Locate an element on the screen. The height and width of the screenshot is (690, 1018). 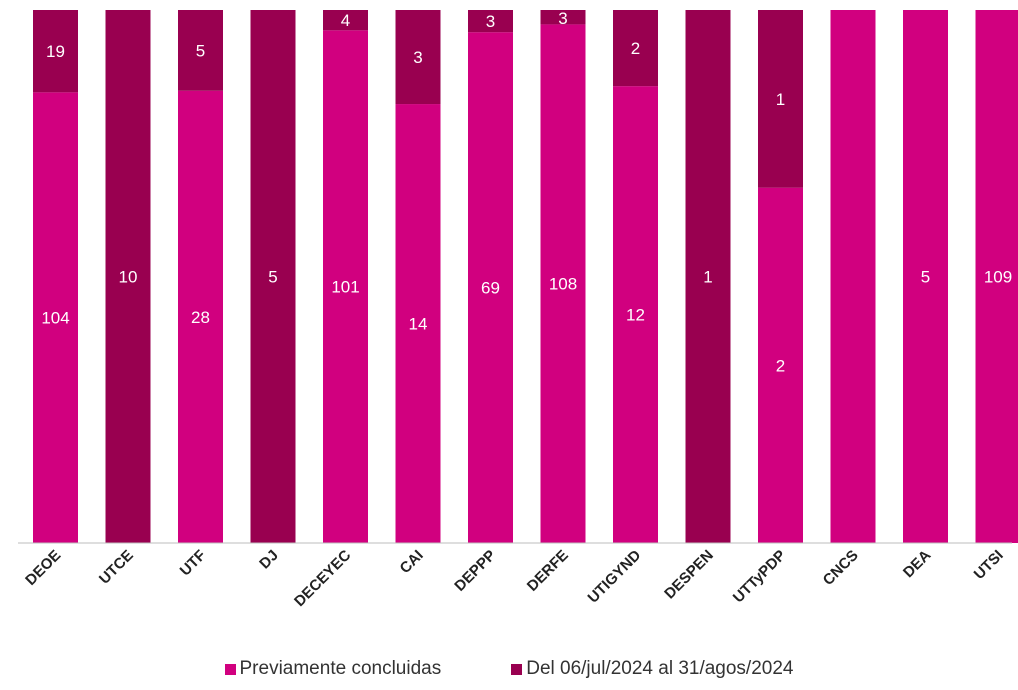
data-label-periodo-deoe: 19 is located at coordinates (55, 51).